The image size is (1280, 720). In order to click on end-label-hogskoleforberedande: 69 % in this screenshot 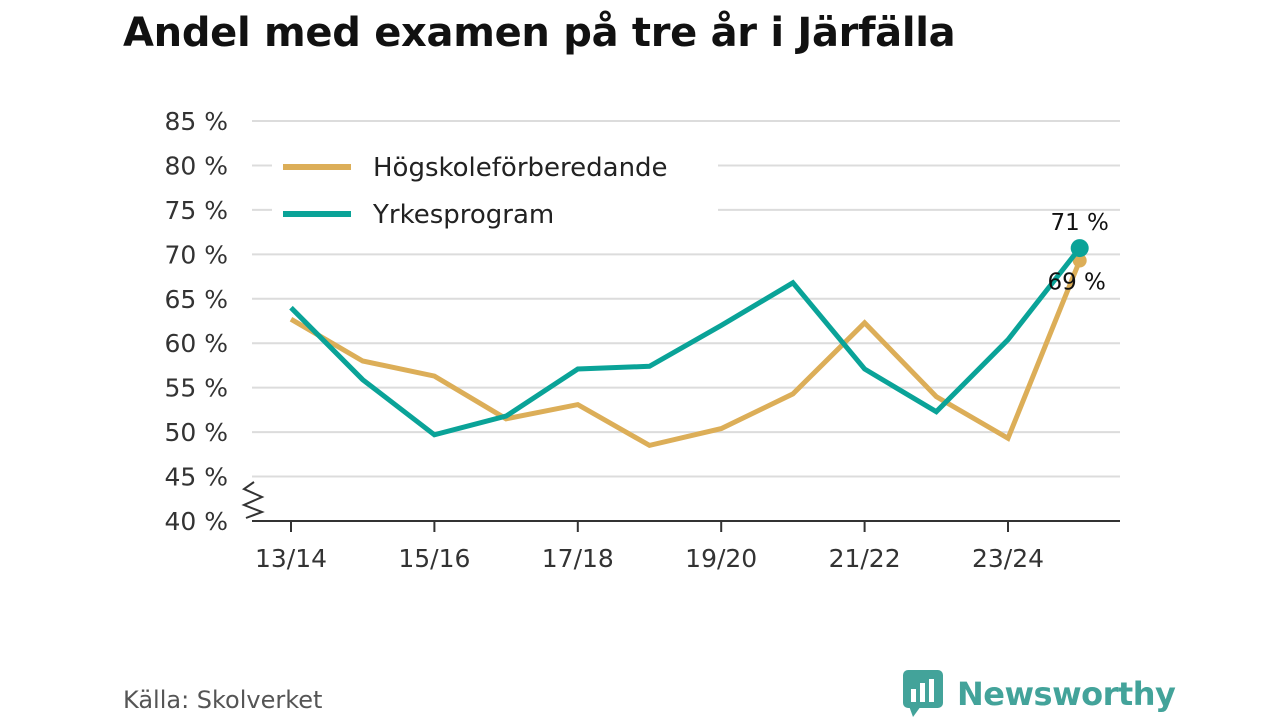, I will do `click(1076, 283)`.